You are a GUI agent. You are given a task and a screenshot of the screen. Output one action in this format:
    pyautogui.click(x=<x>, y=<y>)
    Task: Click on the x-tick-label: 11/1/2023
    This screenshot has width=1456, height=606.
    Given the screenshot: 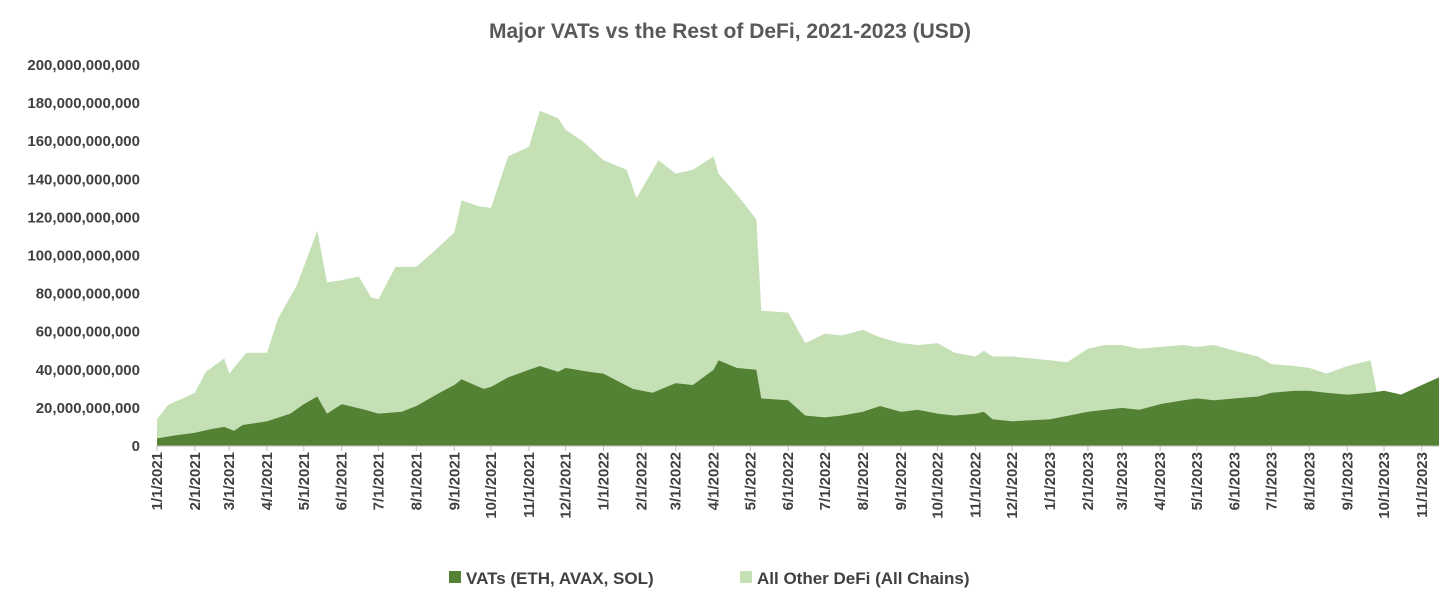 What is the action you would take?
    pyautogui.click(x=1422, y=485)
    